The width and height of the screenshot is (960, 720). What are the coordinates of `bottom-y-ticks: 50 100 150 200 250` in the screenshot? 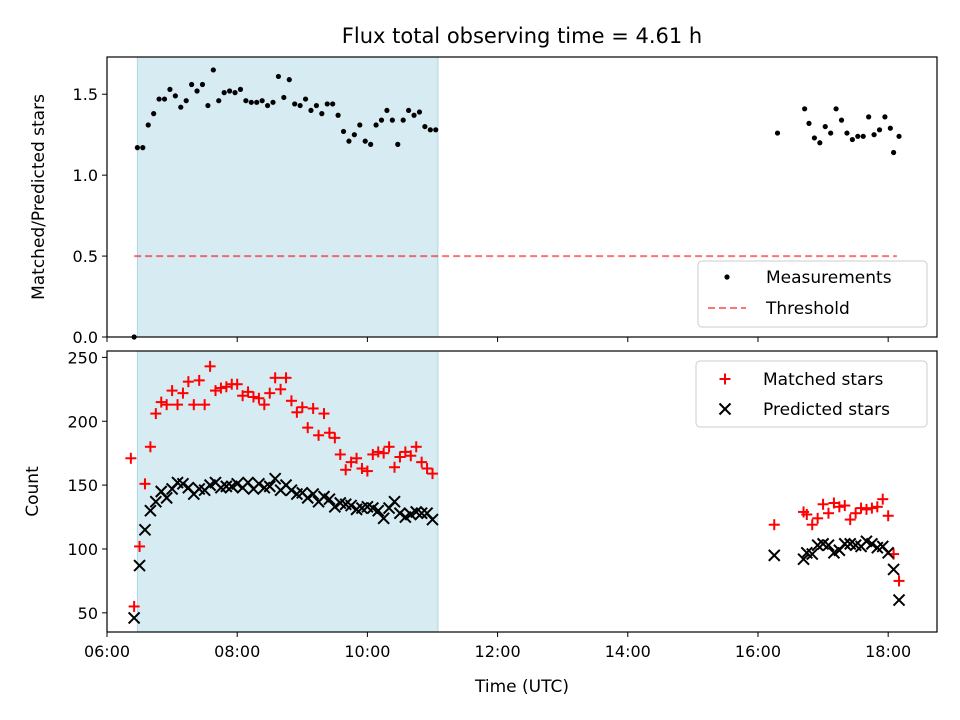 It's located at (87, 485).